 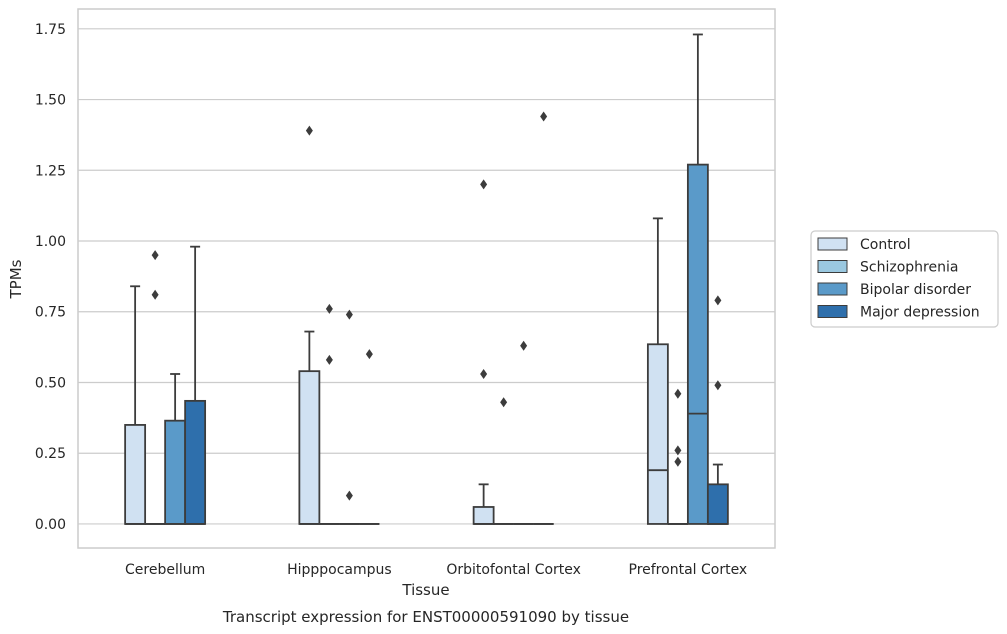 What do you see at coordinates (165, 570) in the screenshot?
I see `x-tick-label: Cerebellum` at bounding box center [165, 570].